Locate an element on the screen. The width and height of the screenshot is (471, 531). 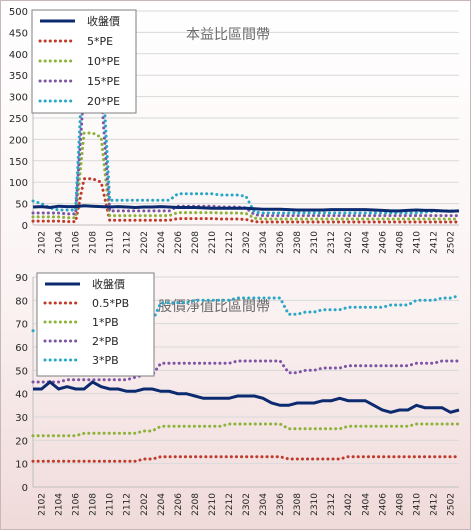
y-tick-label: 300 is located at coordinates (18, 98).